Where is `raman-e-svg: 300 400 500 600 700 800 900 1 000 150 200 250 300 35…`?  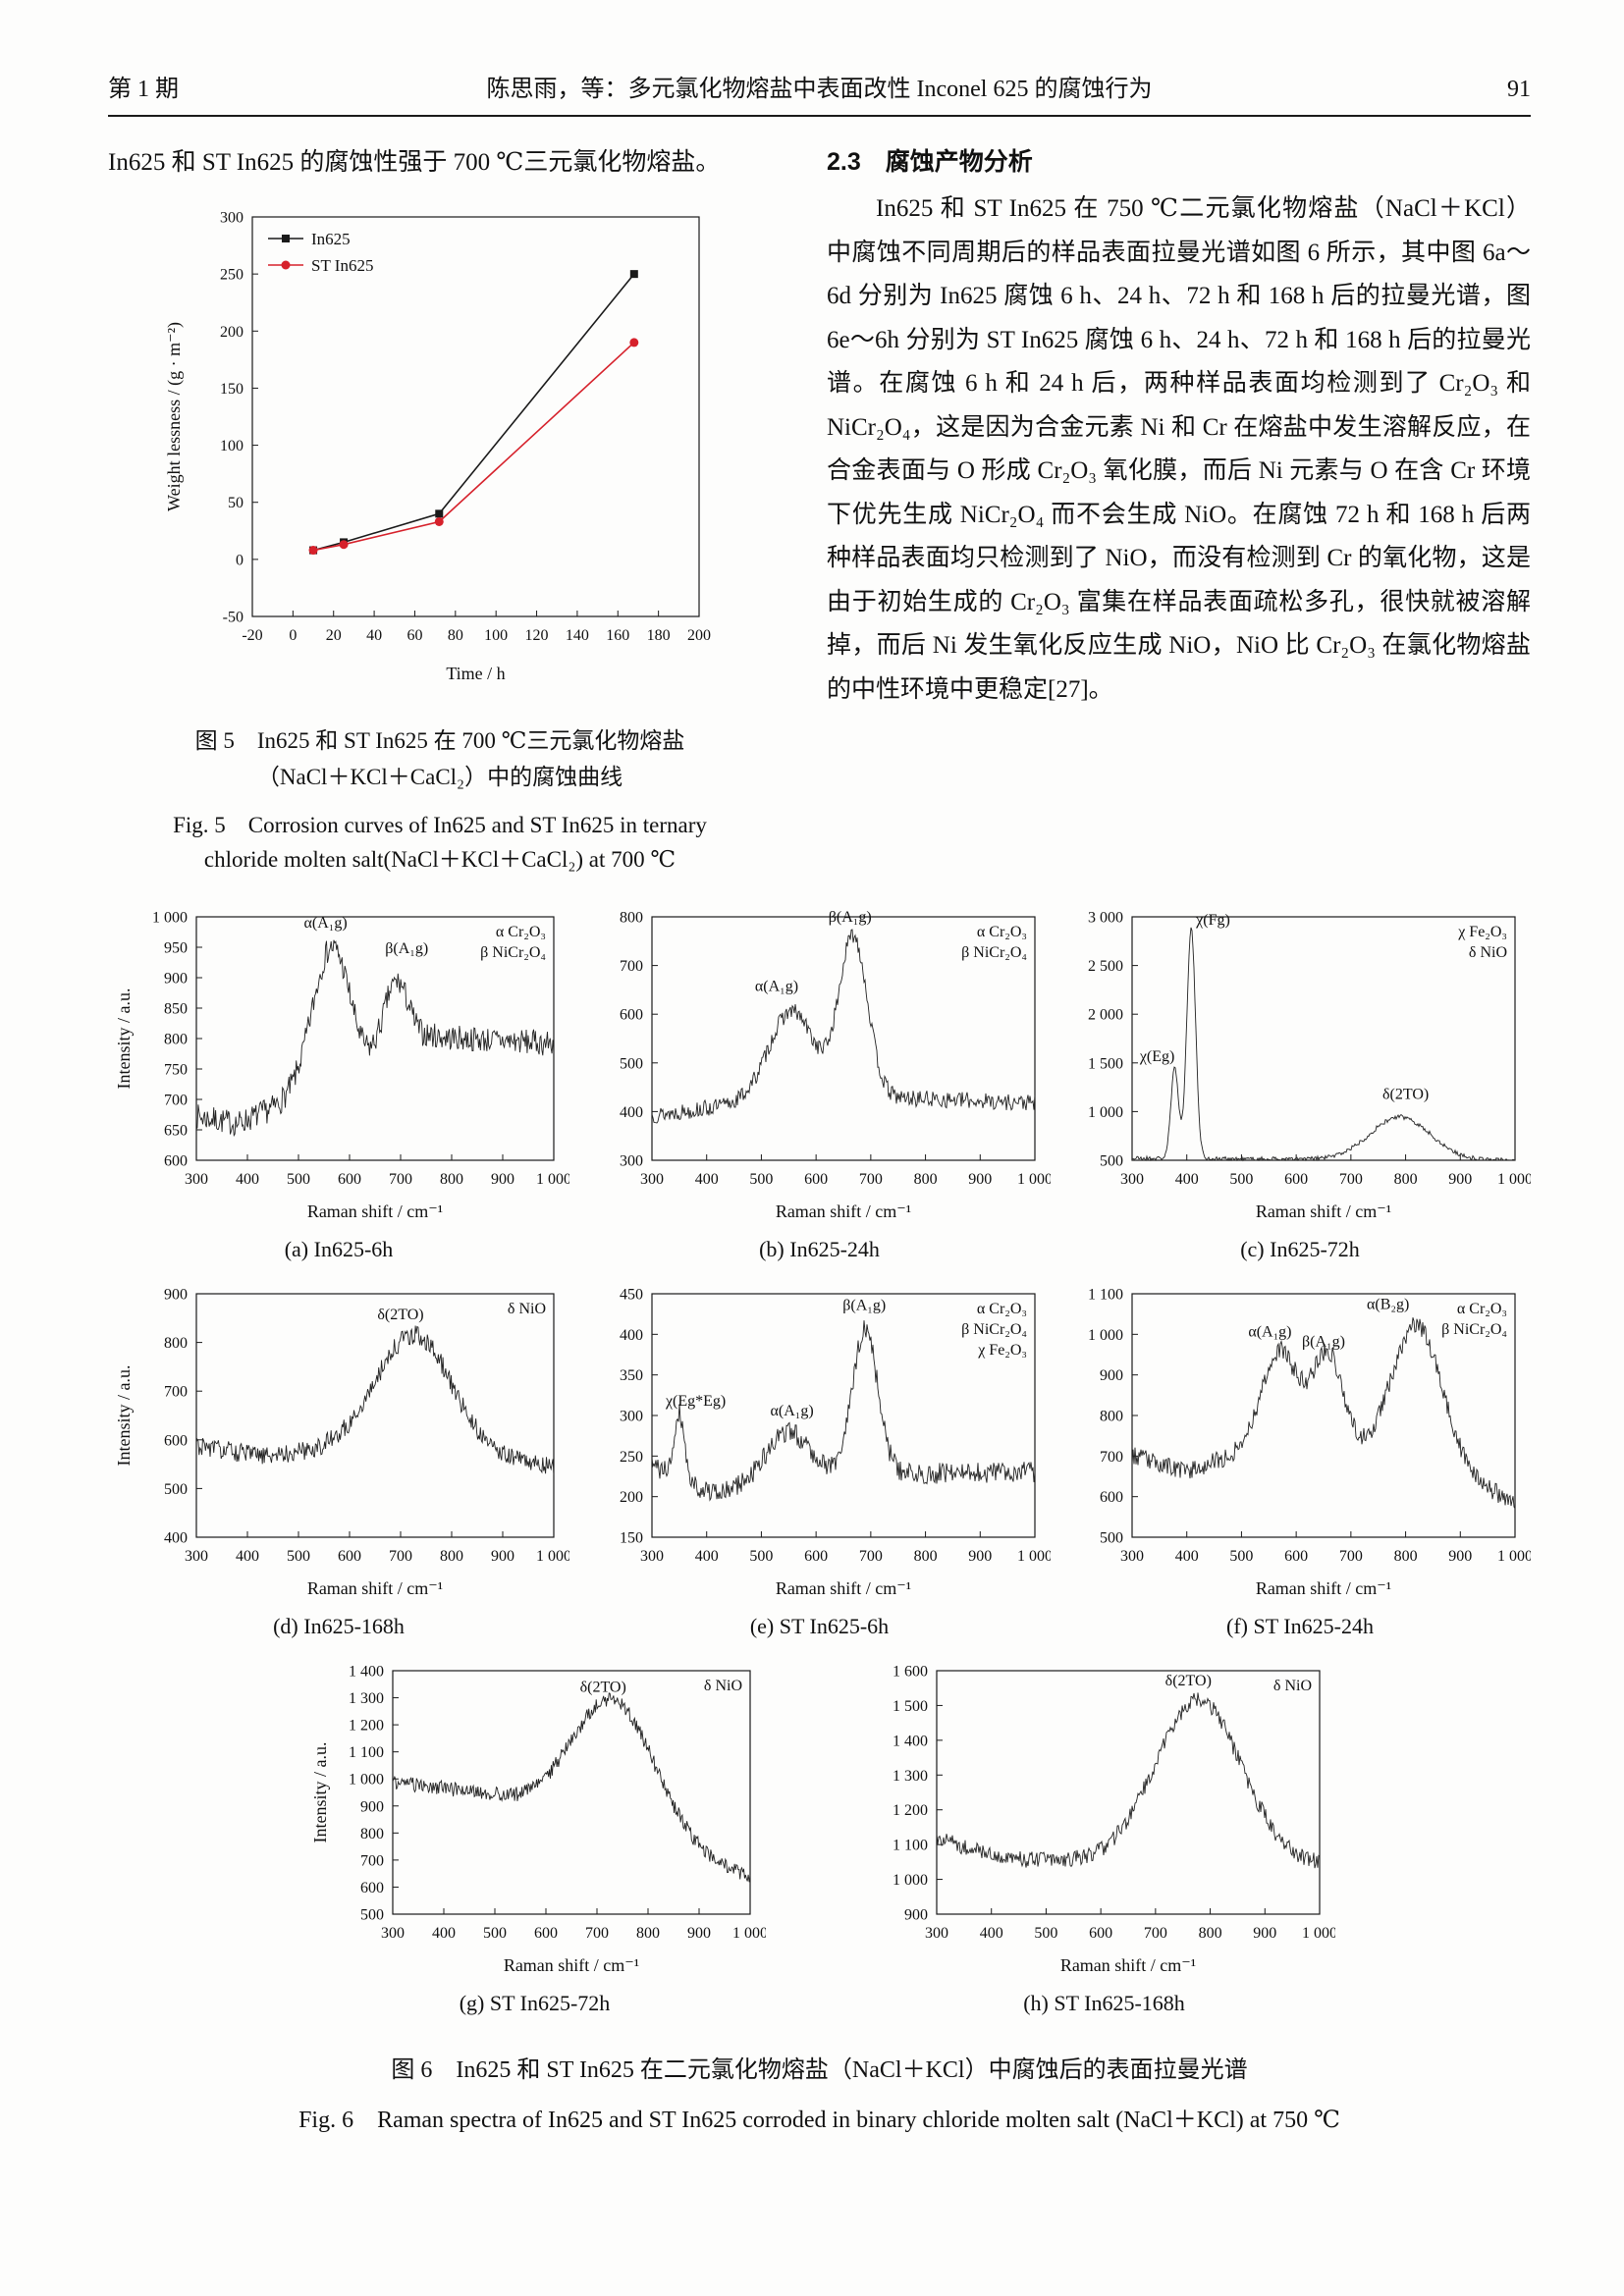 raman-e-svg: 300 400 500 600 700 800 900 1 000 150 200 250 300 35… is located at coordinates (836, 1442).